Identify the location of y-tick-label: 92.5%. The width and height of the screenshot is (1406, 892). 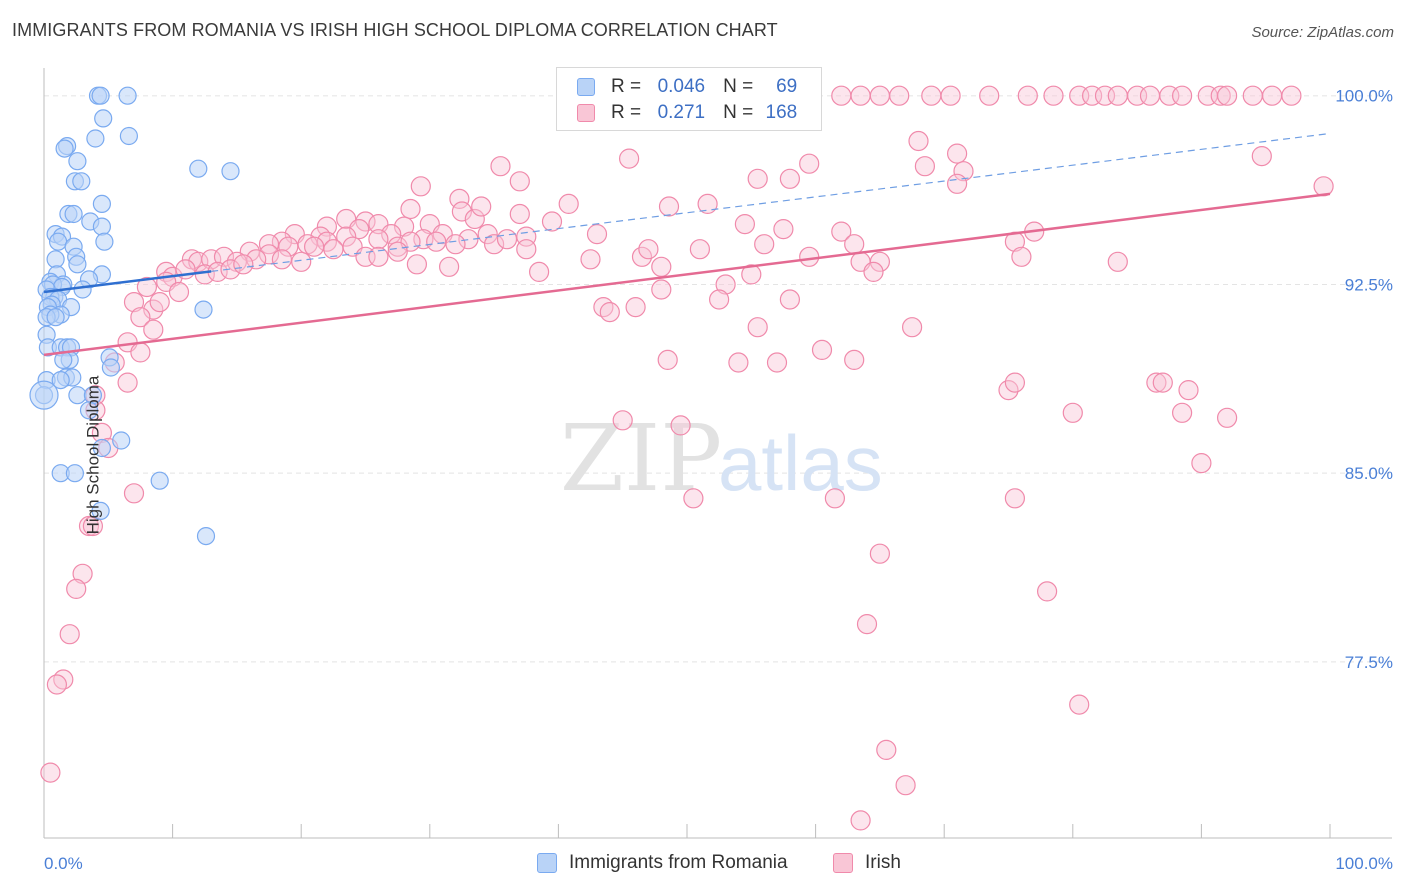
(1369, 284).